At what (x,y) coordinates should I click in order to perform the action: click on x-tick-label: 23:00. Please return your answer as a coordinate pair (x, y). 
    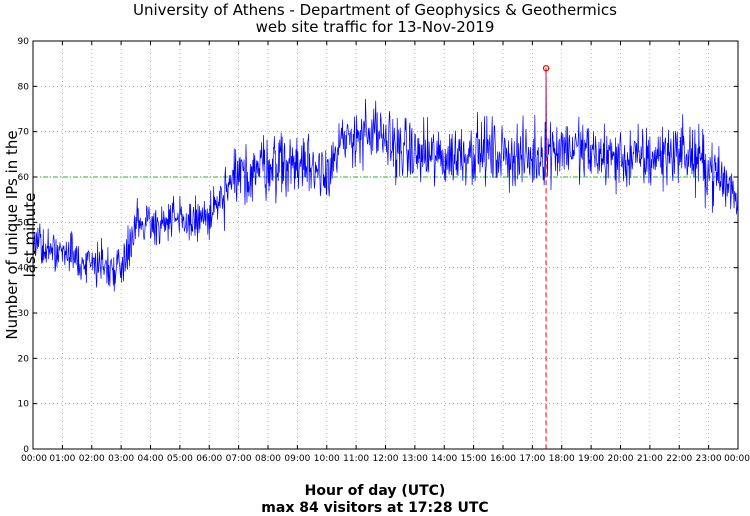
    Looking at the image, I should click on (709, 459).